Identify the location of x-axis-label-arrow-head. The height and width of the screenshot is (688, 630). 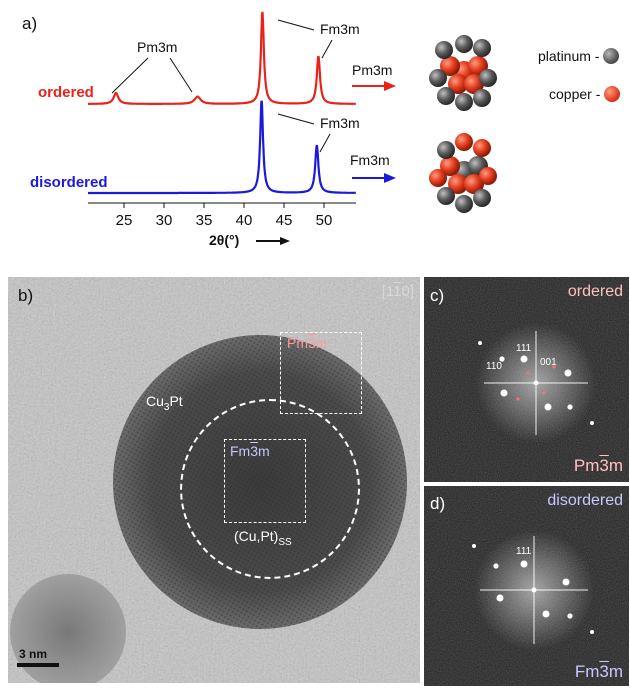
(285, 241).